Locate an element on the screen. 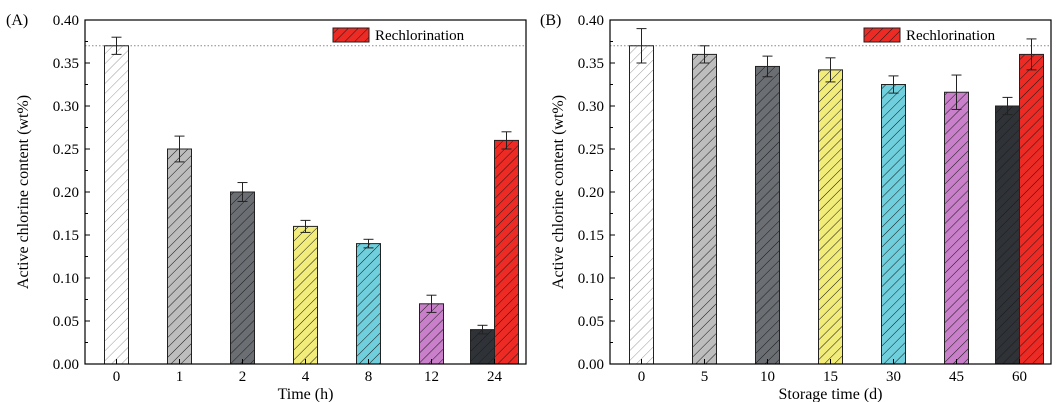  x-tick-label: 24 is located at coordinates (495, 377).